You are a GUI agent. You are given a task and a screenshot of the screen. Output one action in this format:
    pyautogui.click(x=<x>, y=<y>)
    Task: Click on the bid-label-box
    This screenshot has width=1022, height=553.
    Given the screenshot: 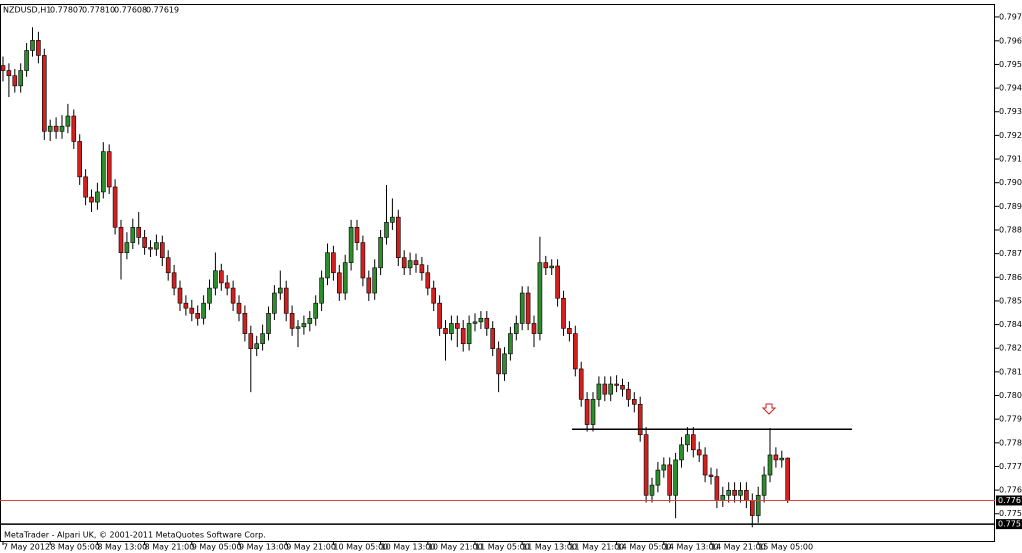 What is the action you would take?
    pyautogui.click(x=1009, y=500)
    